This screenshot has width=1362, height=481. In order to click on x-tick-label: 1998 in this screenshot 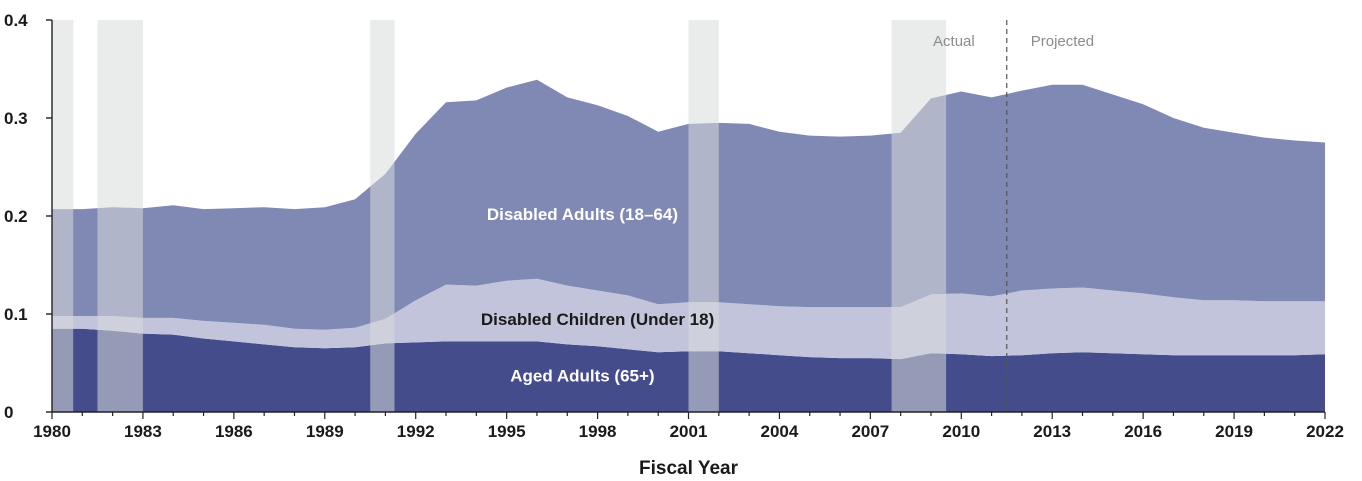, I will do `click(598, 431)`.